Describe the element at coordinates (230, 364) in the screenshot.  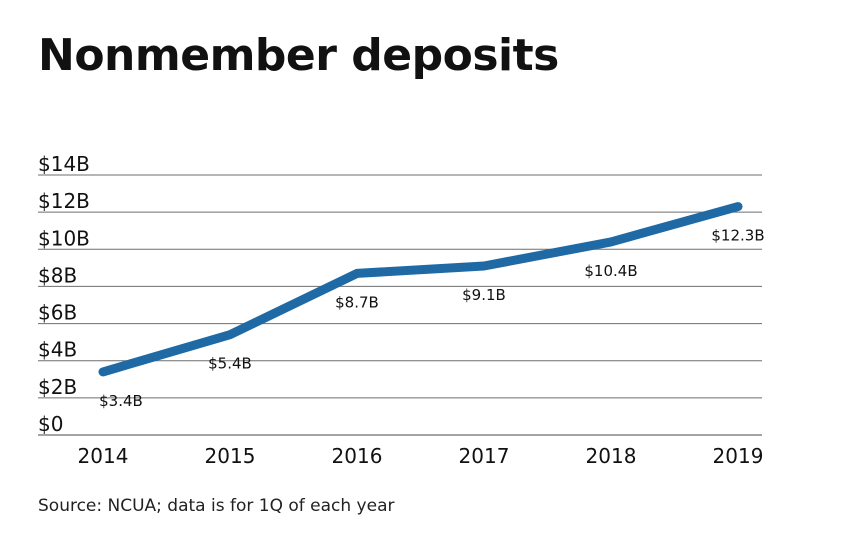
I see `data-label: $5.4B` at that location.